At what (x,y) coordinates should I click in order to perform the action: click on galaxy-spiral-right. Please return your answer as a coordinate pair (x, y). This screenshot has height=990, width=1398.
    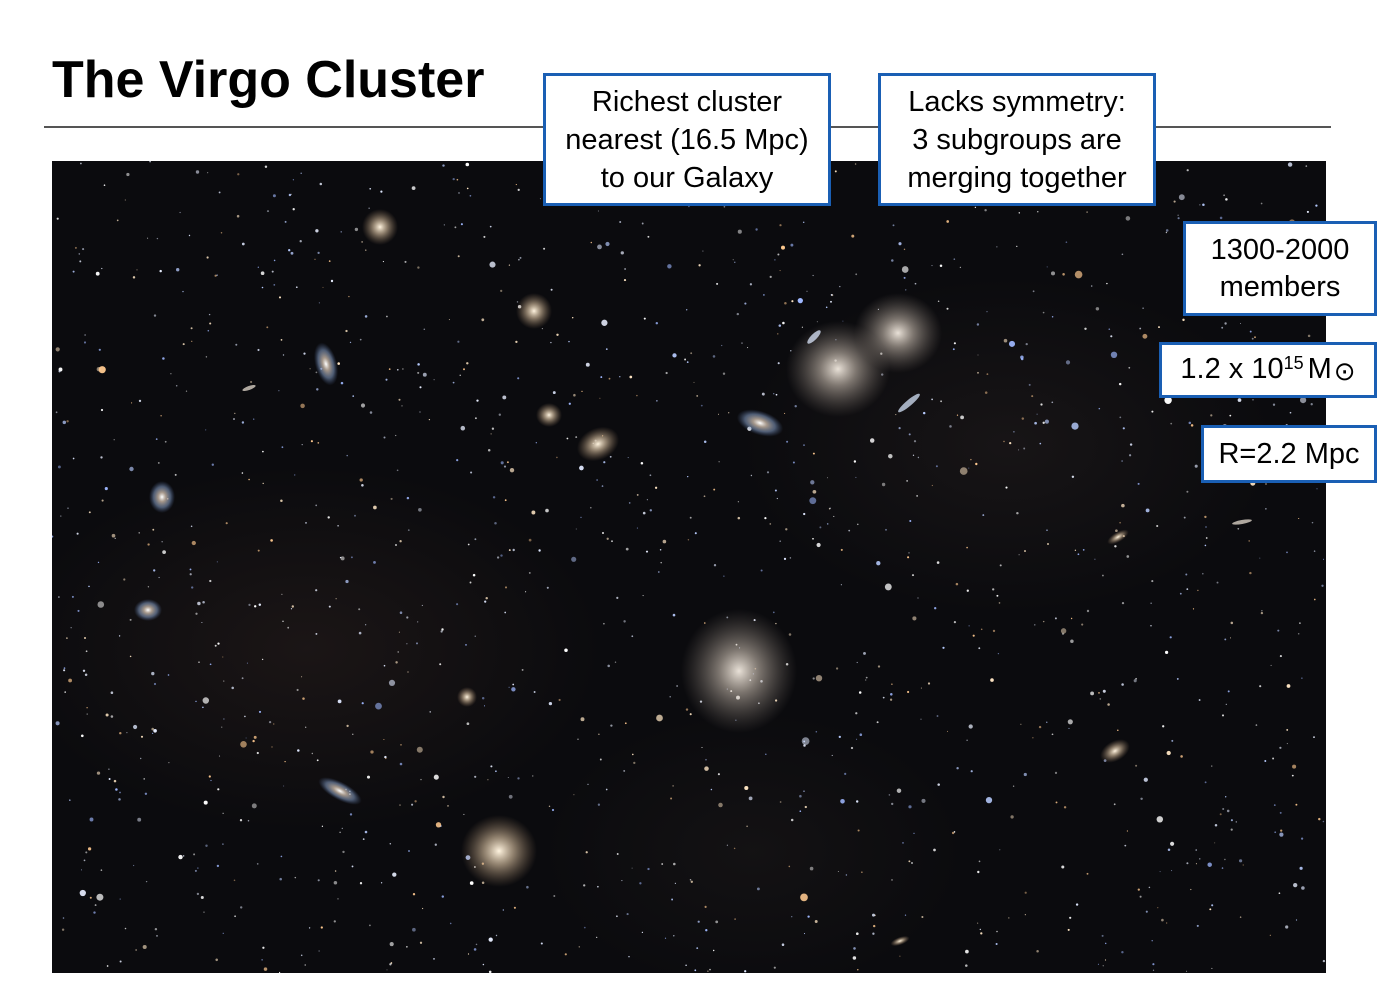
    Looking at the image, I should click on (1115, 751).